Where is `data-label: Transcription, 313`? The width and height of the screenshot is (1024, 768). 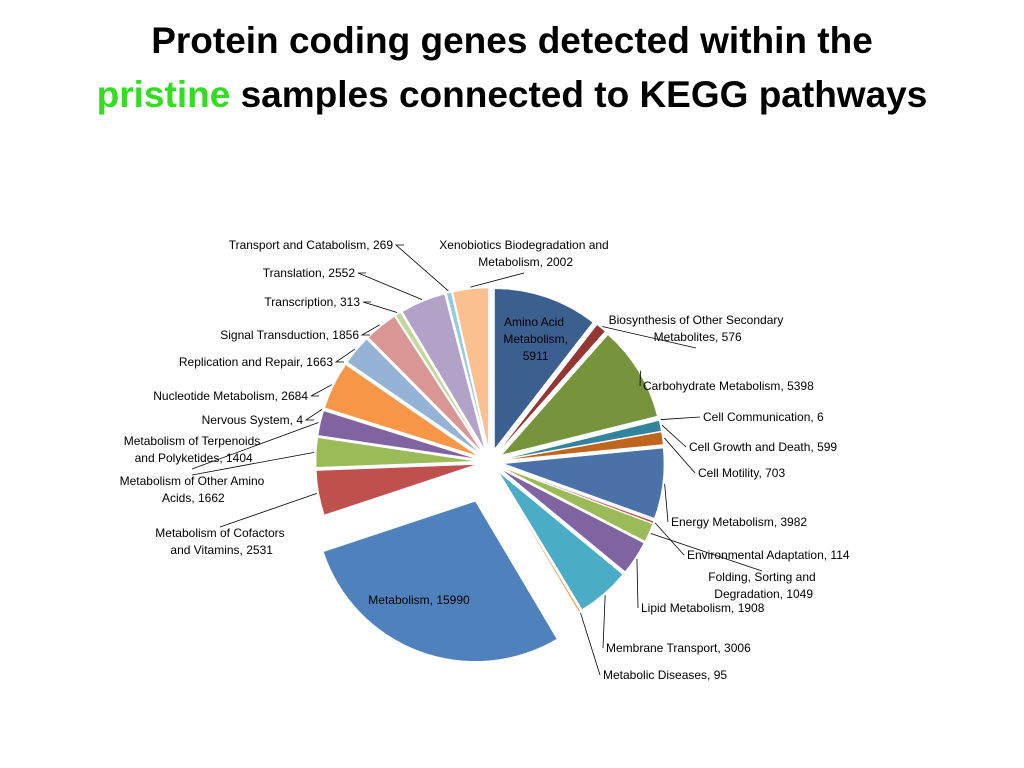 data-label: Transcription, 313 is located at coordinates (312, 302).